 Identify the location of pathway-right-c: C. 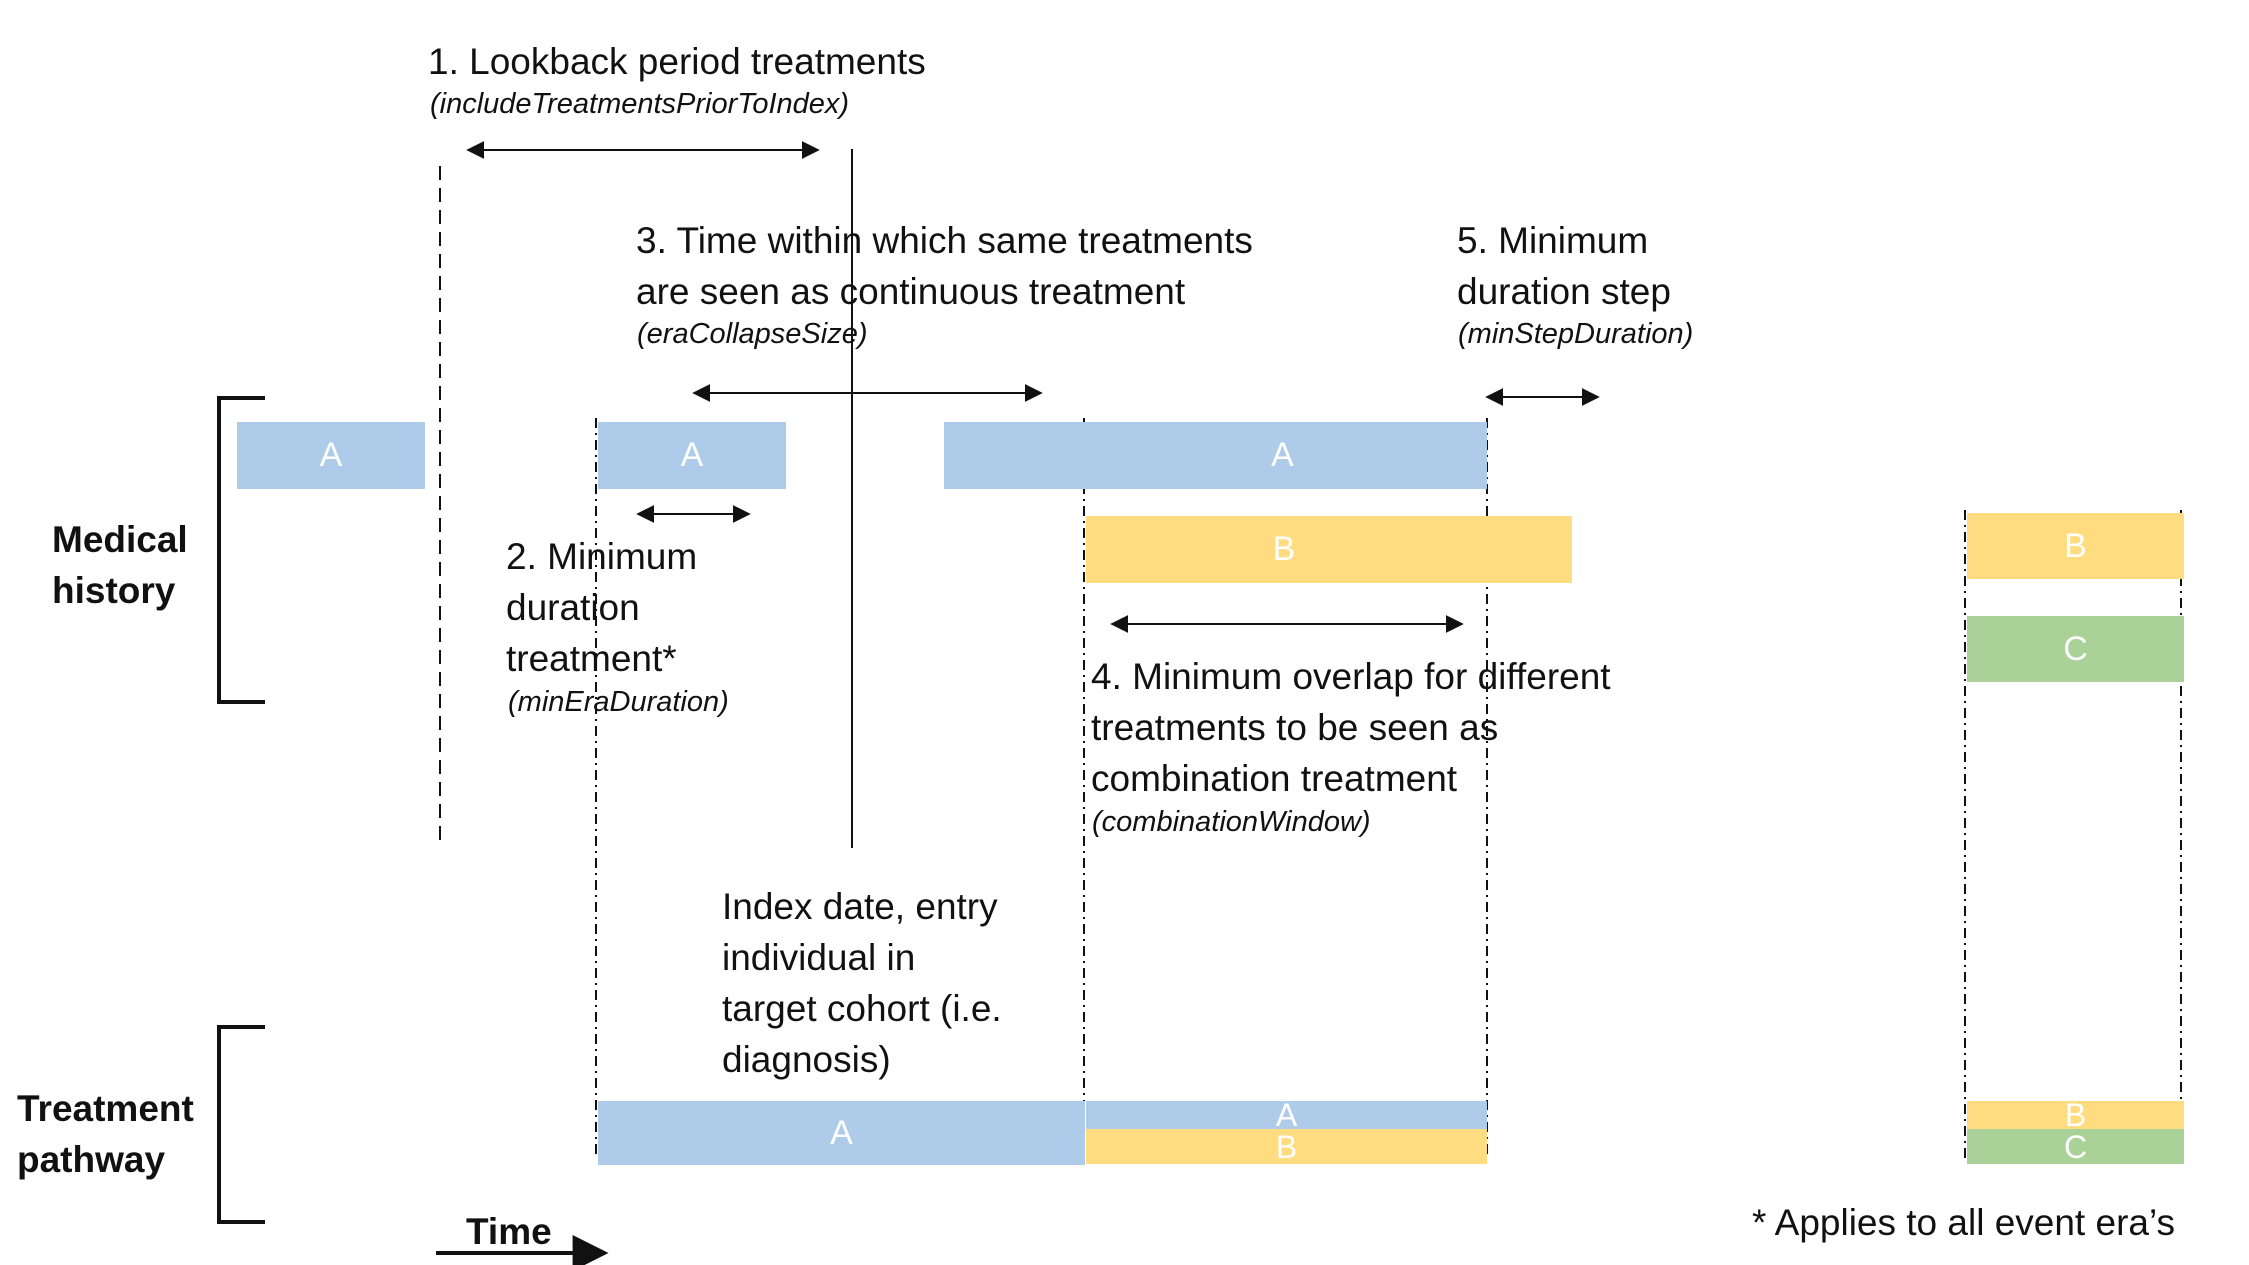
(2075, 1146).